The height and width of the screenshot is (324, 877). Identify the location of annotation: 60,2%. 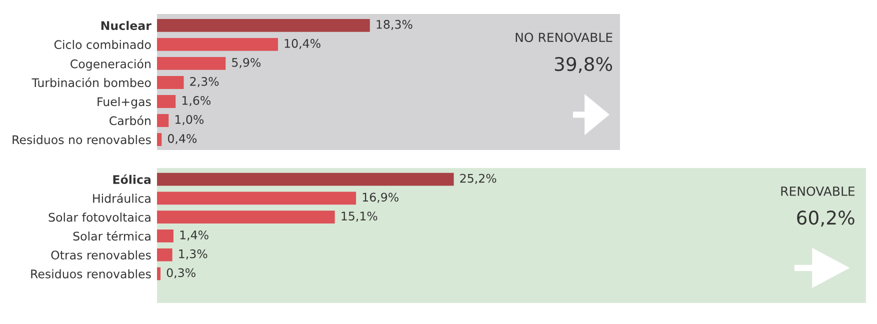
(825, 218).